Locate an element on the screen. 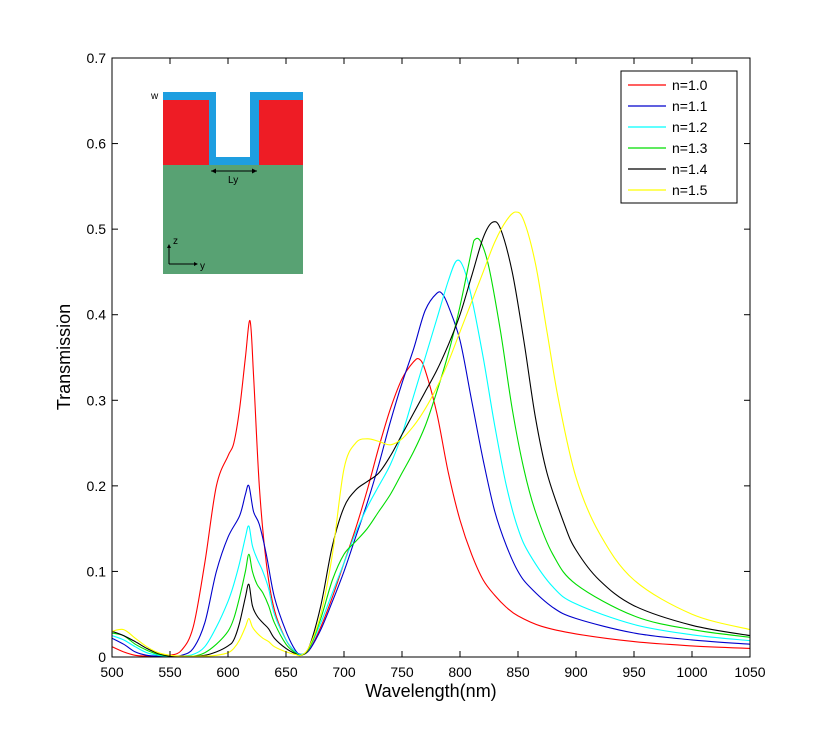 Image resolution: width=830 pixels, height=742 pixels. structure-inset: w Ly z y is located at coordinates (226, 182).